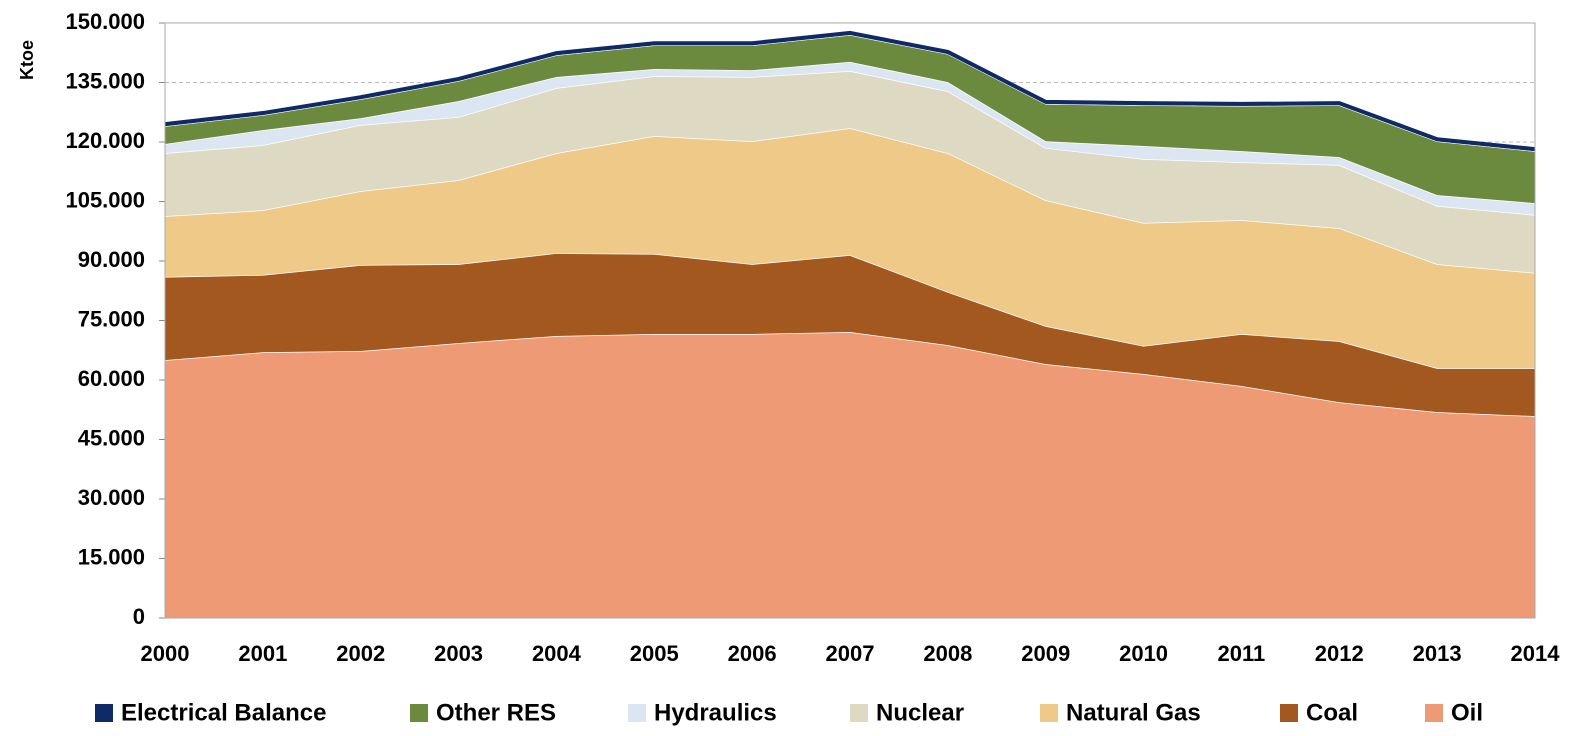 This screenshot has width=1577, height=736. Describe the element at coordinates (360, 653) in the screenshot. I see `x-tick-label: 2002` at that location.